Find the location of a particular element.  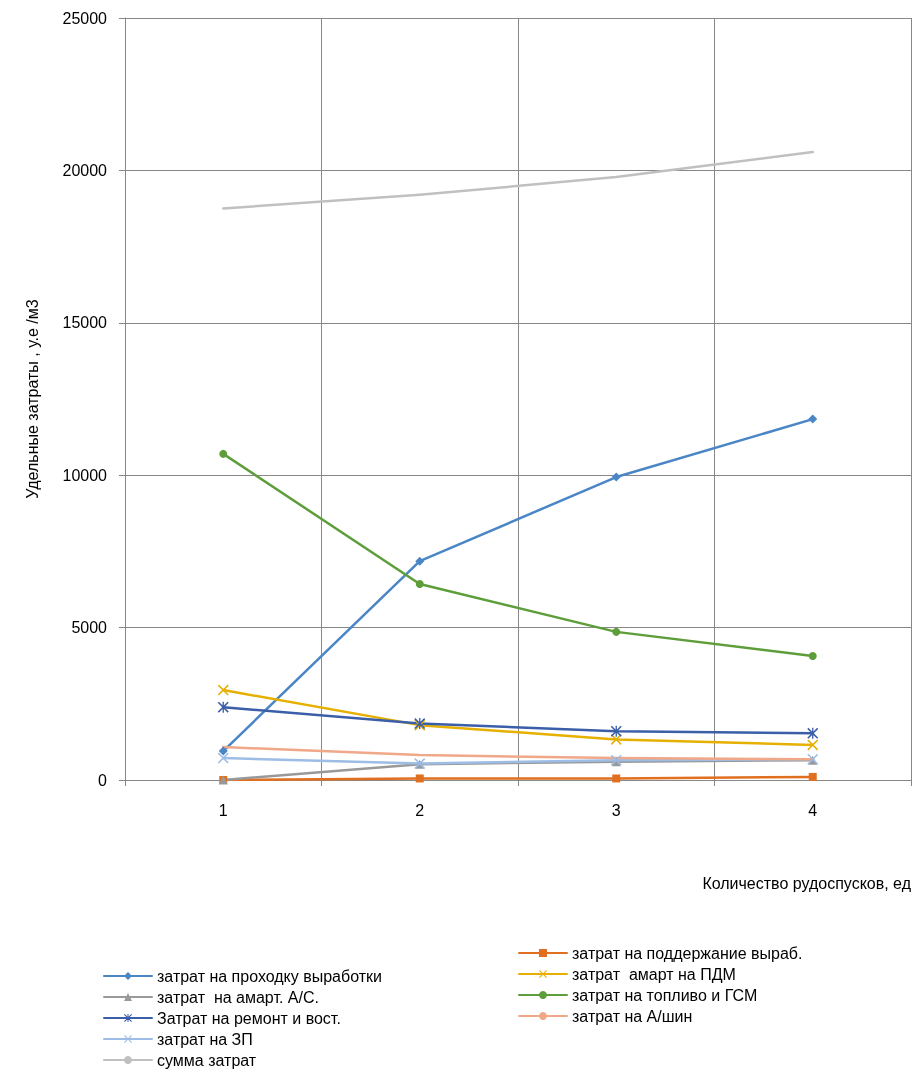

y-tick-label: 0 is located at coordinates (103, 780).